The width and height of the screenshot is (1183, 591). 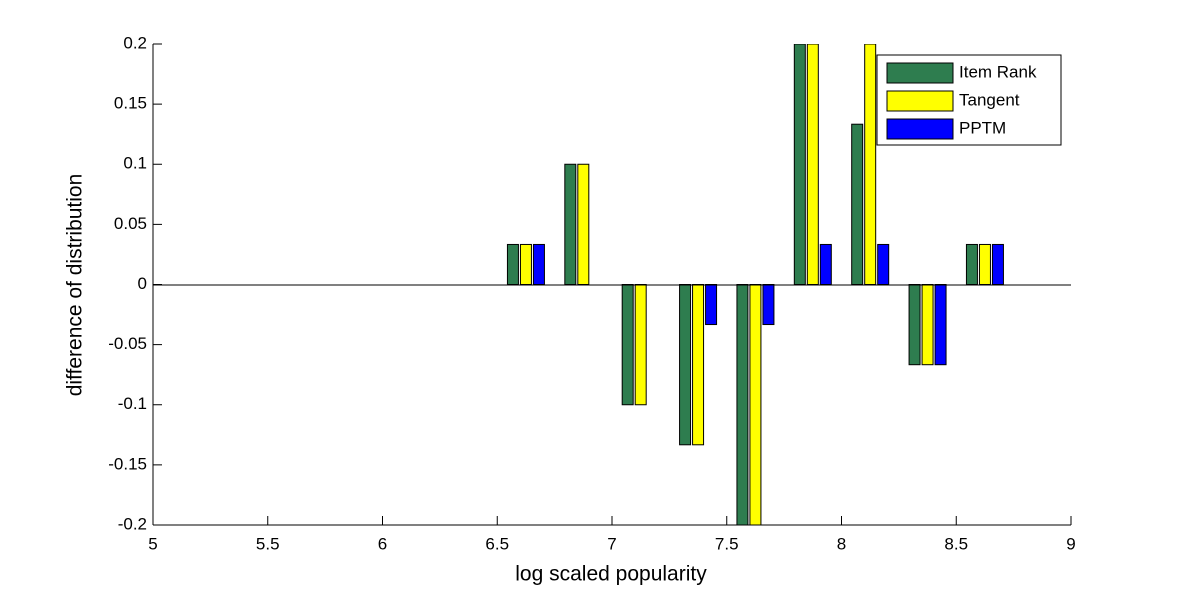 I want to click on legend-label: Item Rank, so click(x=998, y=71).